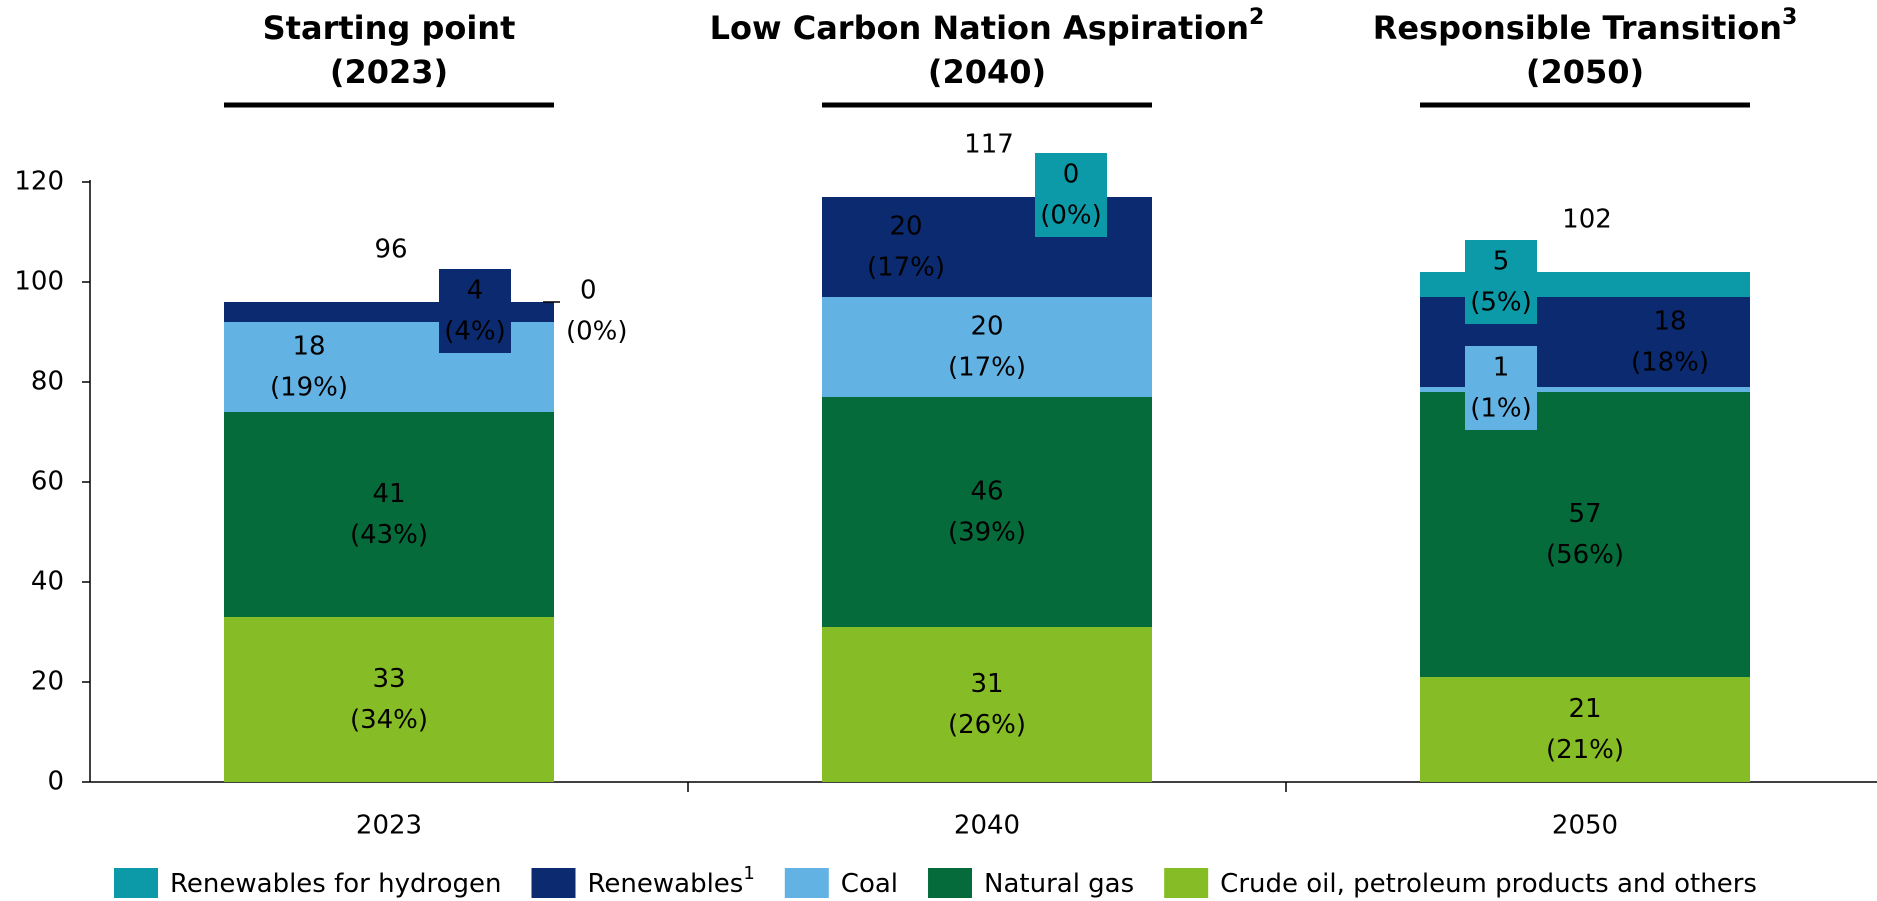 The image size is (1877, 901). Describe the element at coordinates (389, 535) in the screenshot. I see `share-label: (43%)` at that location.